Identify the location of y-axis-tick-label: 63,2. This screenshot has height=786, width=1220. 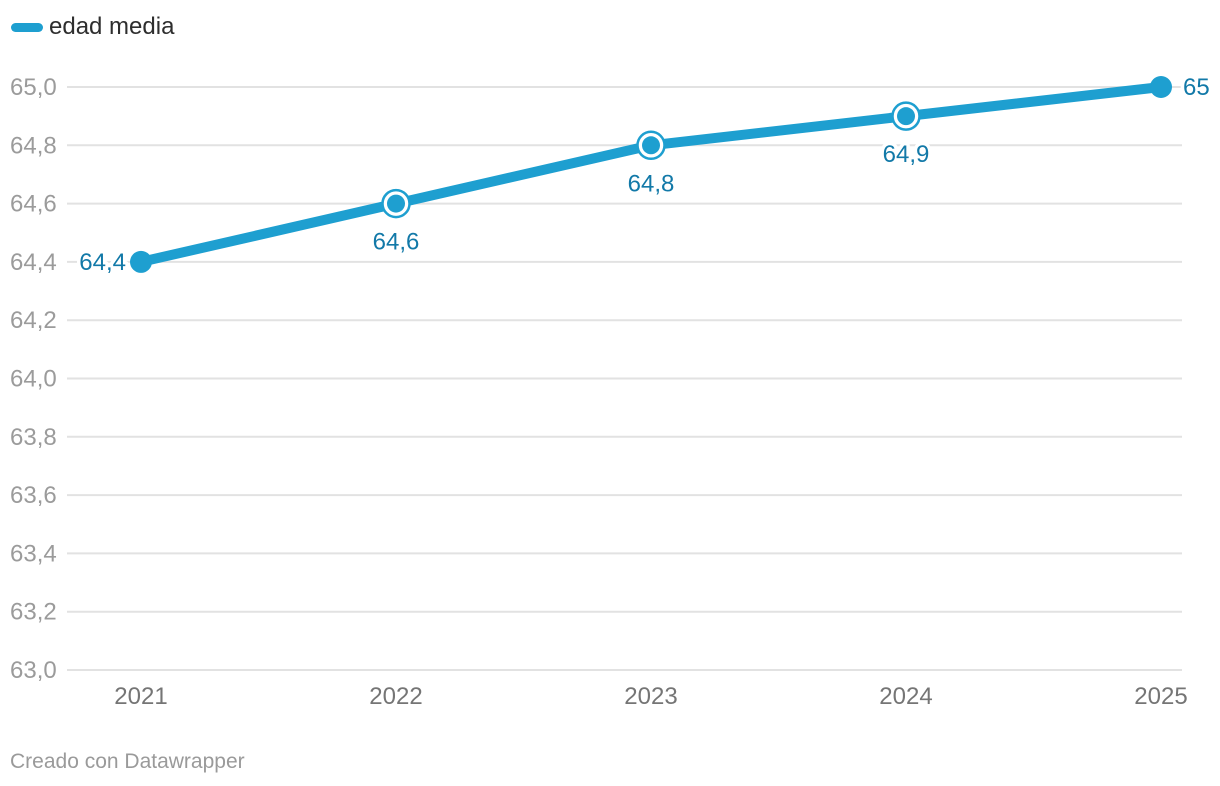
(33, 612).